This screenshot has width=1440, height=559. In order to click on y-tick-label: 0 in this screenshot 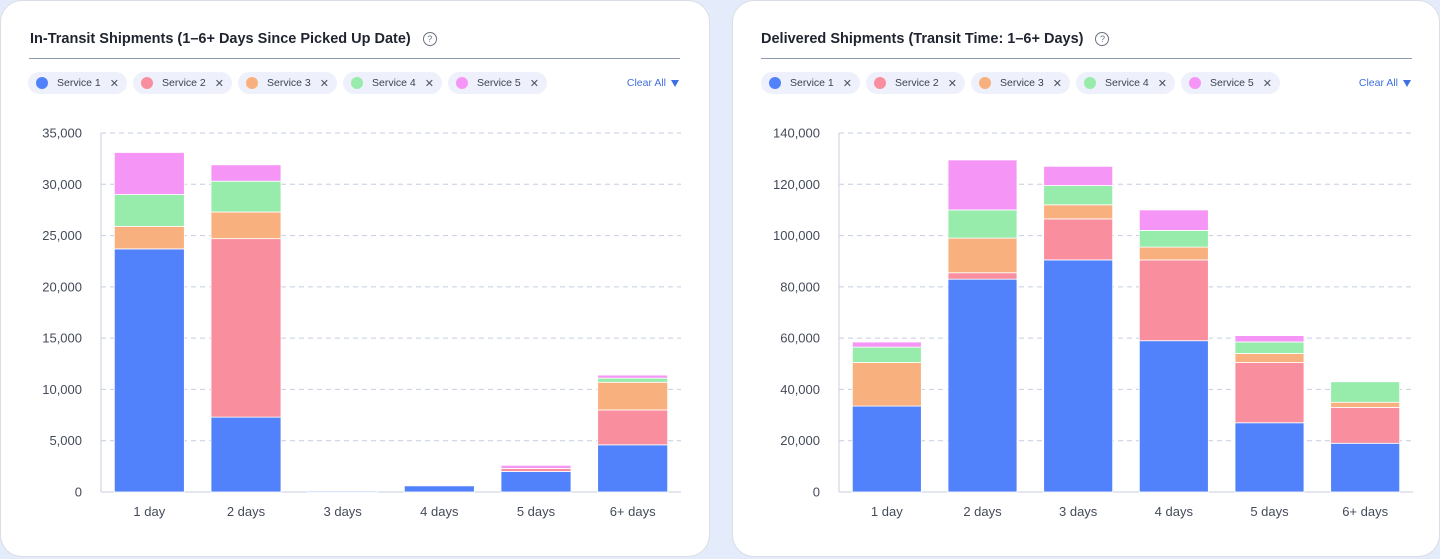, I will do `click(78, 492)`.